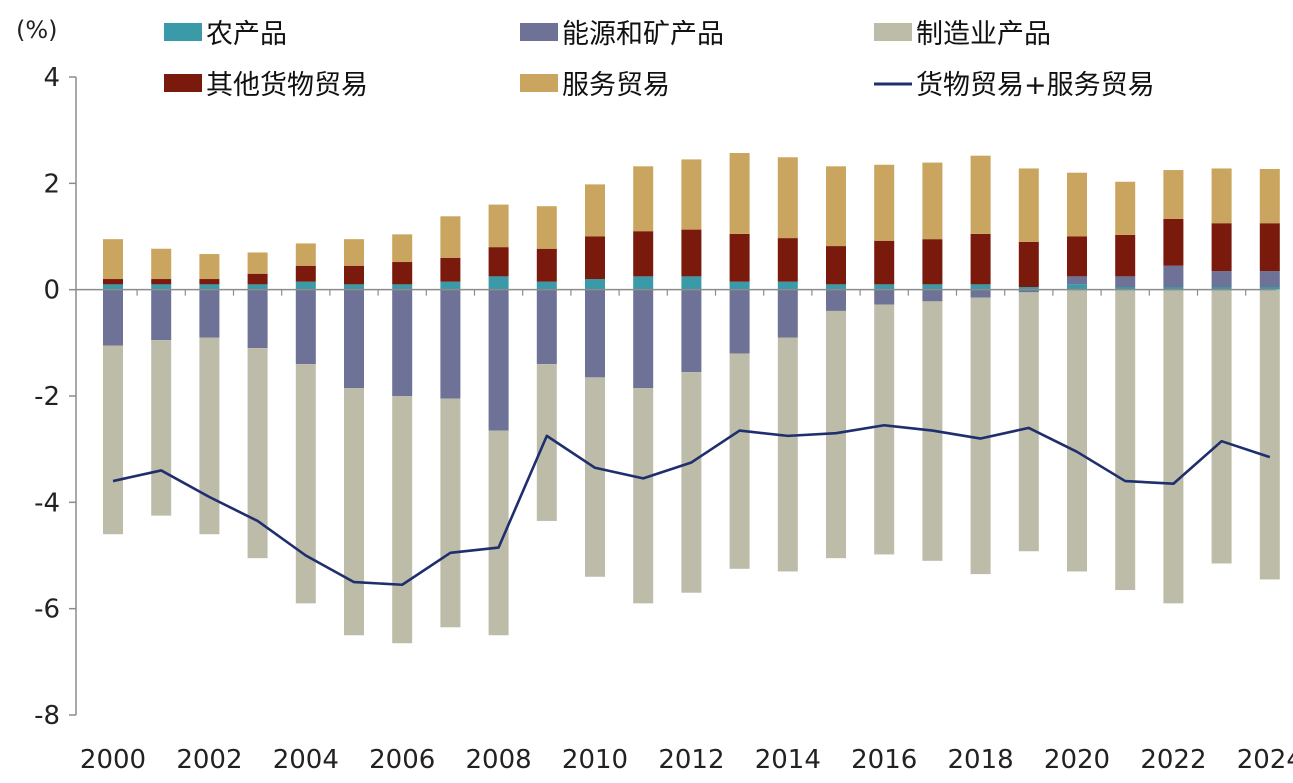 Image resolution: width=1293 pixels, height=783 pixels. Describe the element at coordinates (788, 760) in the screenshot. I see `x-tick-label: 2014` at that location.